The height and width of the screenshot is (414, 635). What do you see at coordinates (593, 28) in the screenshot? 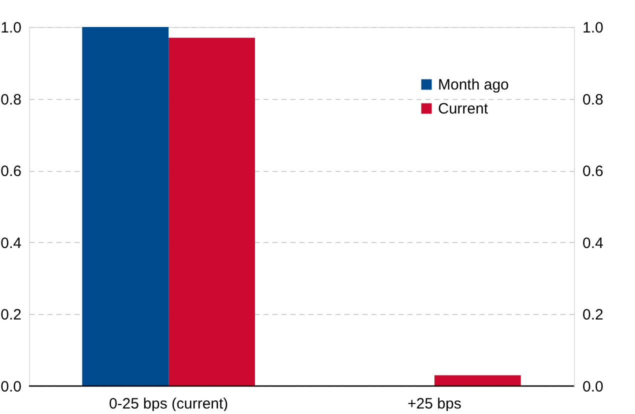
I see `y2-tick-label: 1.0` at bounding box center [593, 28].